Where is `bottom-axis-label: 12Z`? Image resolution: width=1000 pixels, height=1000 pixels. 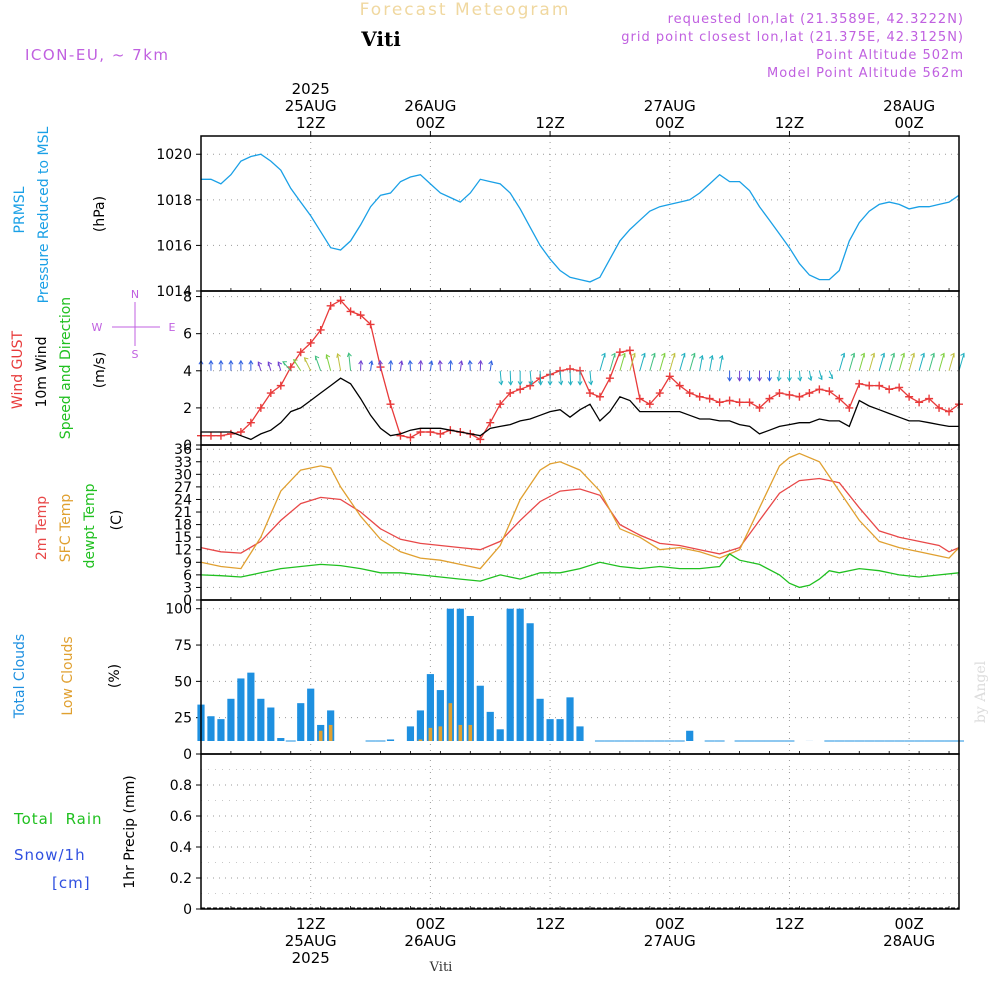
bottom-axis-label: 12Z is located at coordinates (549, 924).